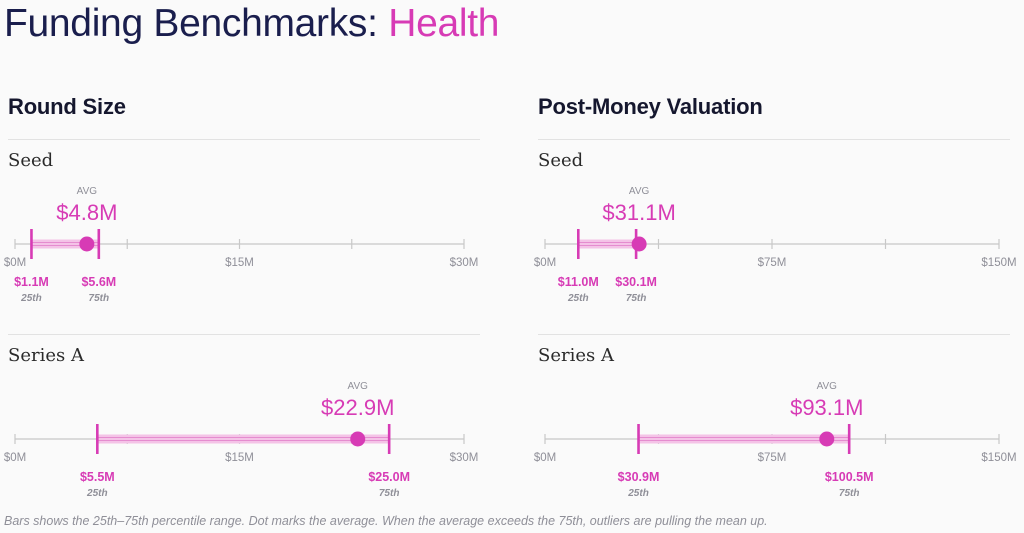 The image size is (1024, 533). I want to click on page-title: Funding Benchmarks: Health, so click(251, 24).